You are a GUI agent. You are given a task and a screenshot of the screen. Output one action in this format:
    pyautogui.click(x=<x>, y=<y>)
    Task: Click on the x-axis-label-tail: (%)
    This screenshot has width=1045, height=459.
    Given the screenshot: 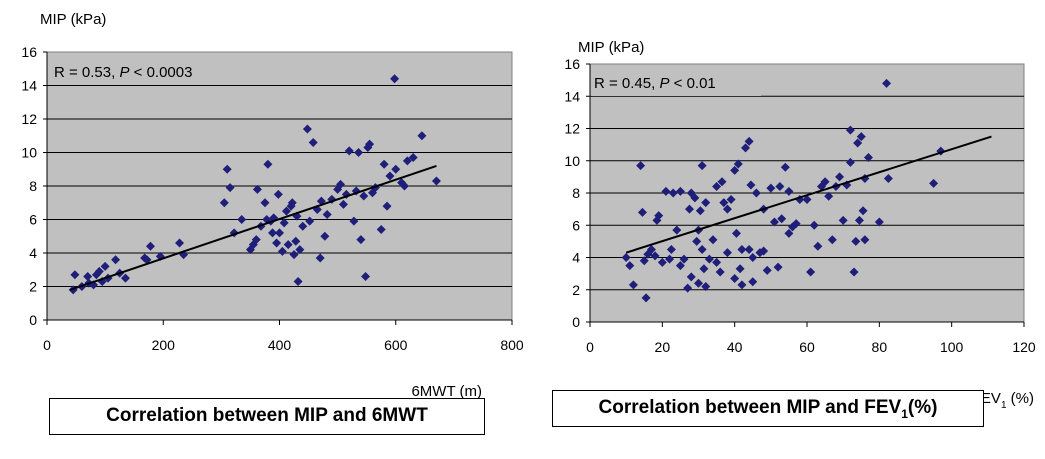 What is the action you would take?
    pyautogui.click(x=1021, y=398)
    